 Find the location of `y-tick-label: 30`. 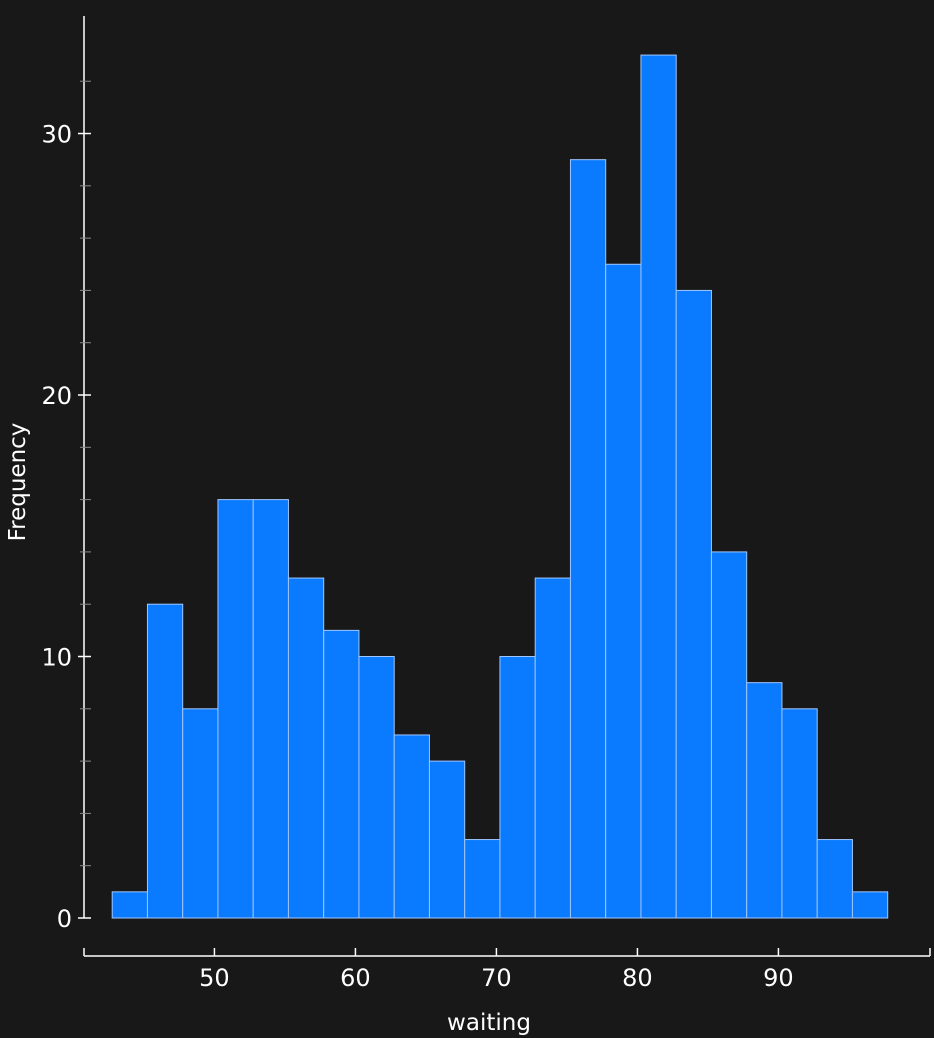

y-tick-label: 30 is located at coordinates (56, 135).